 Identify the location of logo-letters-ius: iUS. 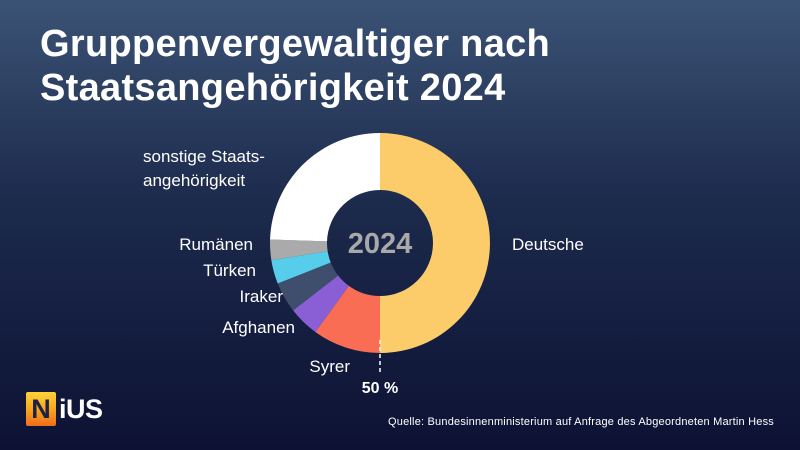
(81, 409).